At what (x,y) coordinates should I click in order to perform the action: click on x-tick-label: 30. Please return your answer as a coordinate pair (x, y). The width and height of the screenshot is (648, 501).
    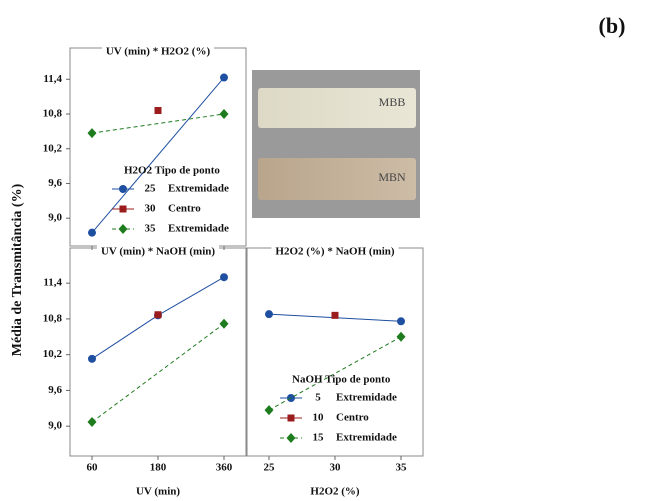
    Looking at the image, I should click on (336, 468).